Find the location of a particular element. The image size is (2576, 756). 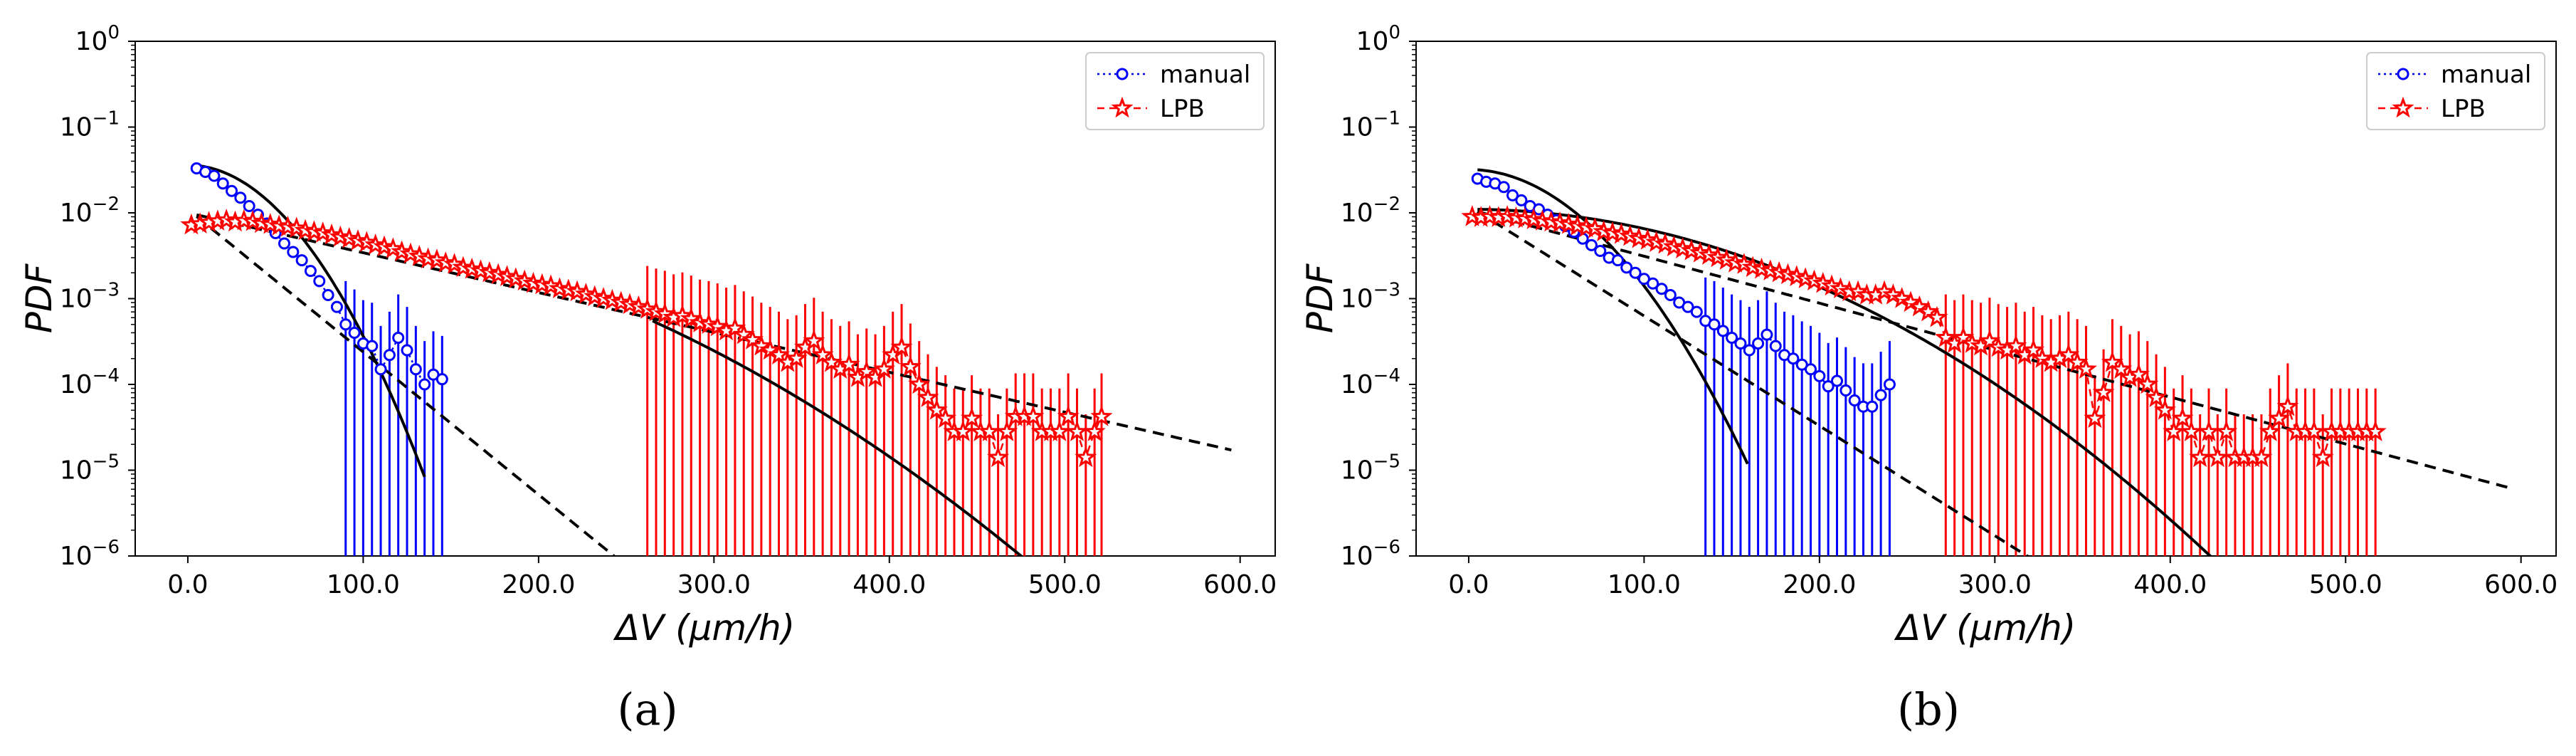

legend: manual LPB is located at coordinates (1175, 91).